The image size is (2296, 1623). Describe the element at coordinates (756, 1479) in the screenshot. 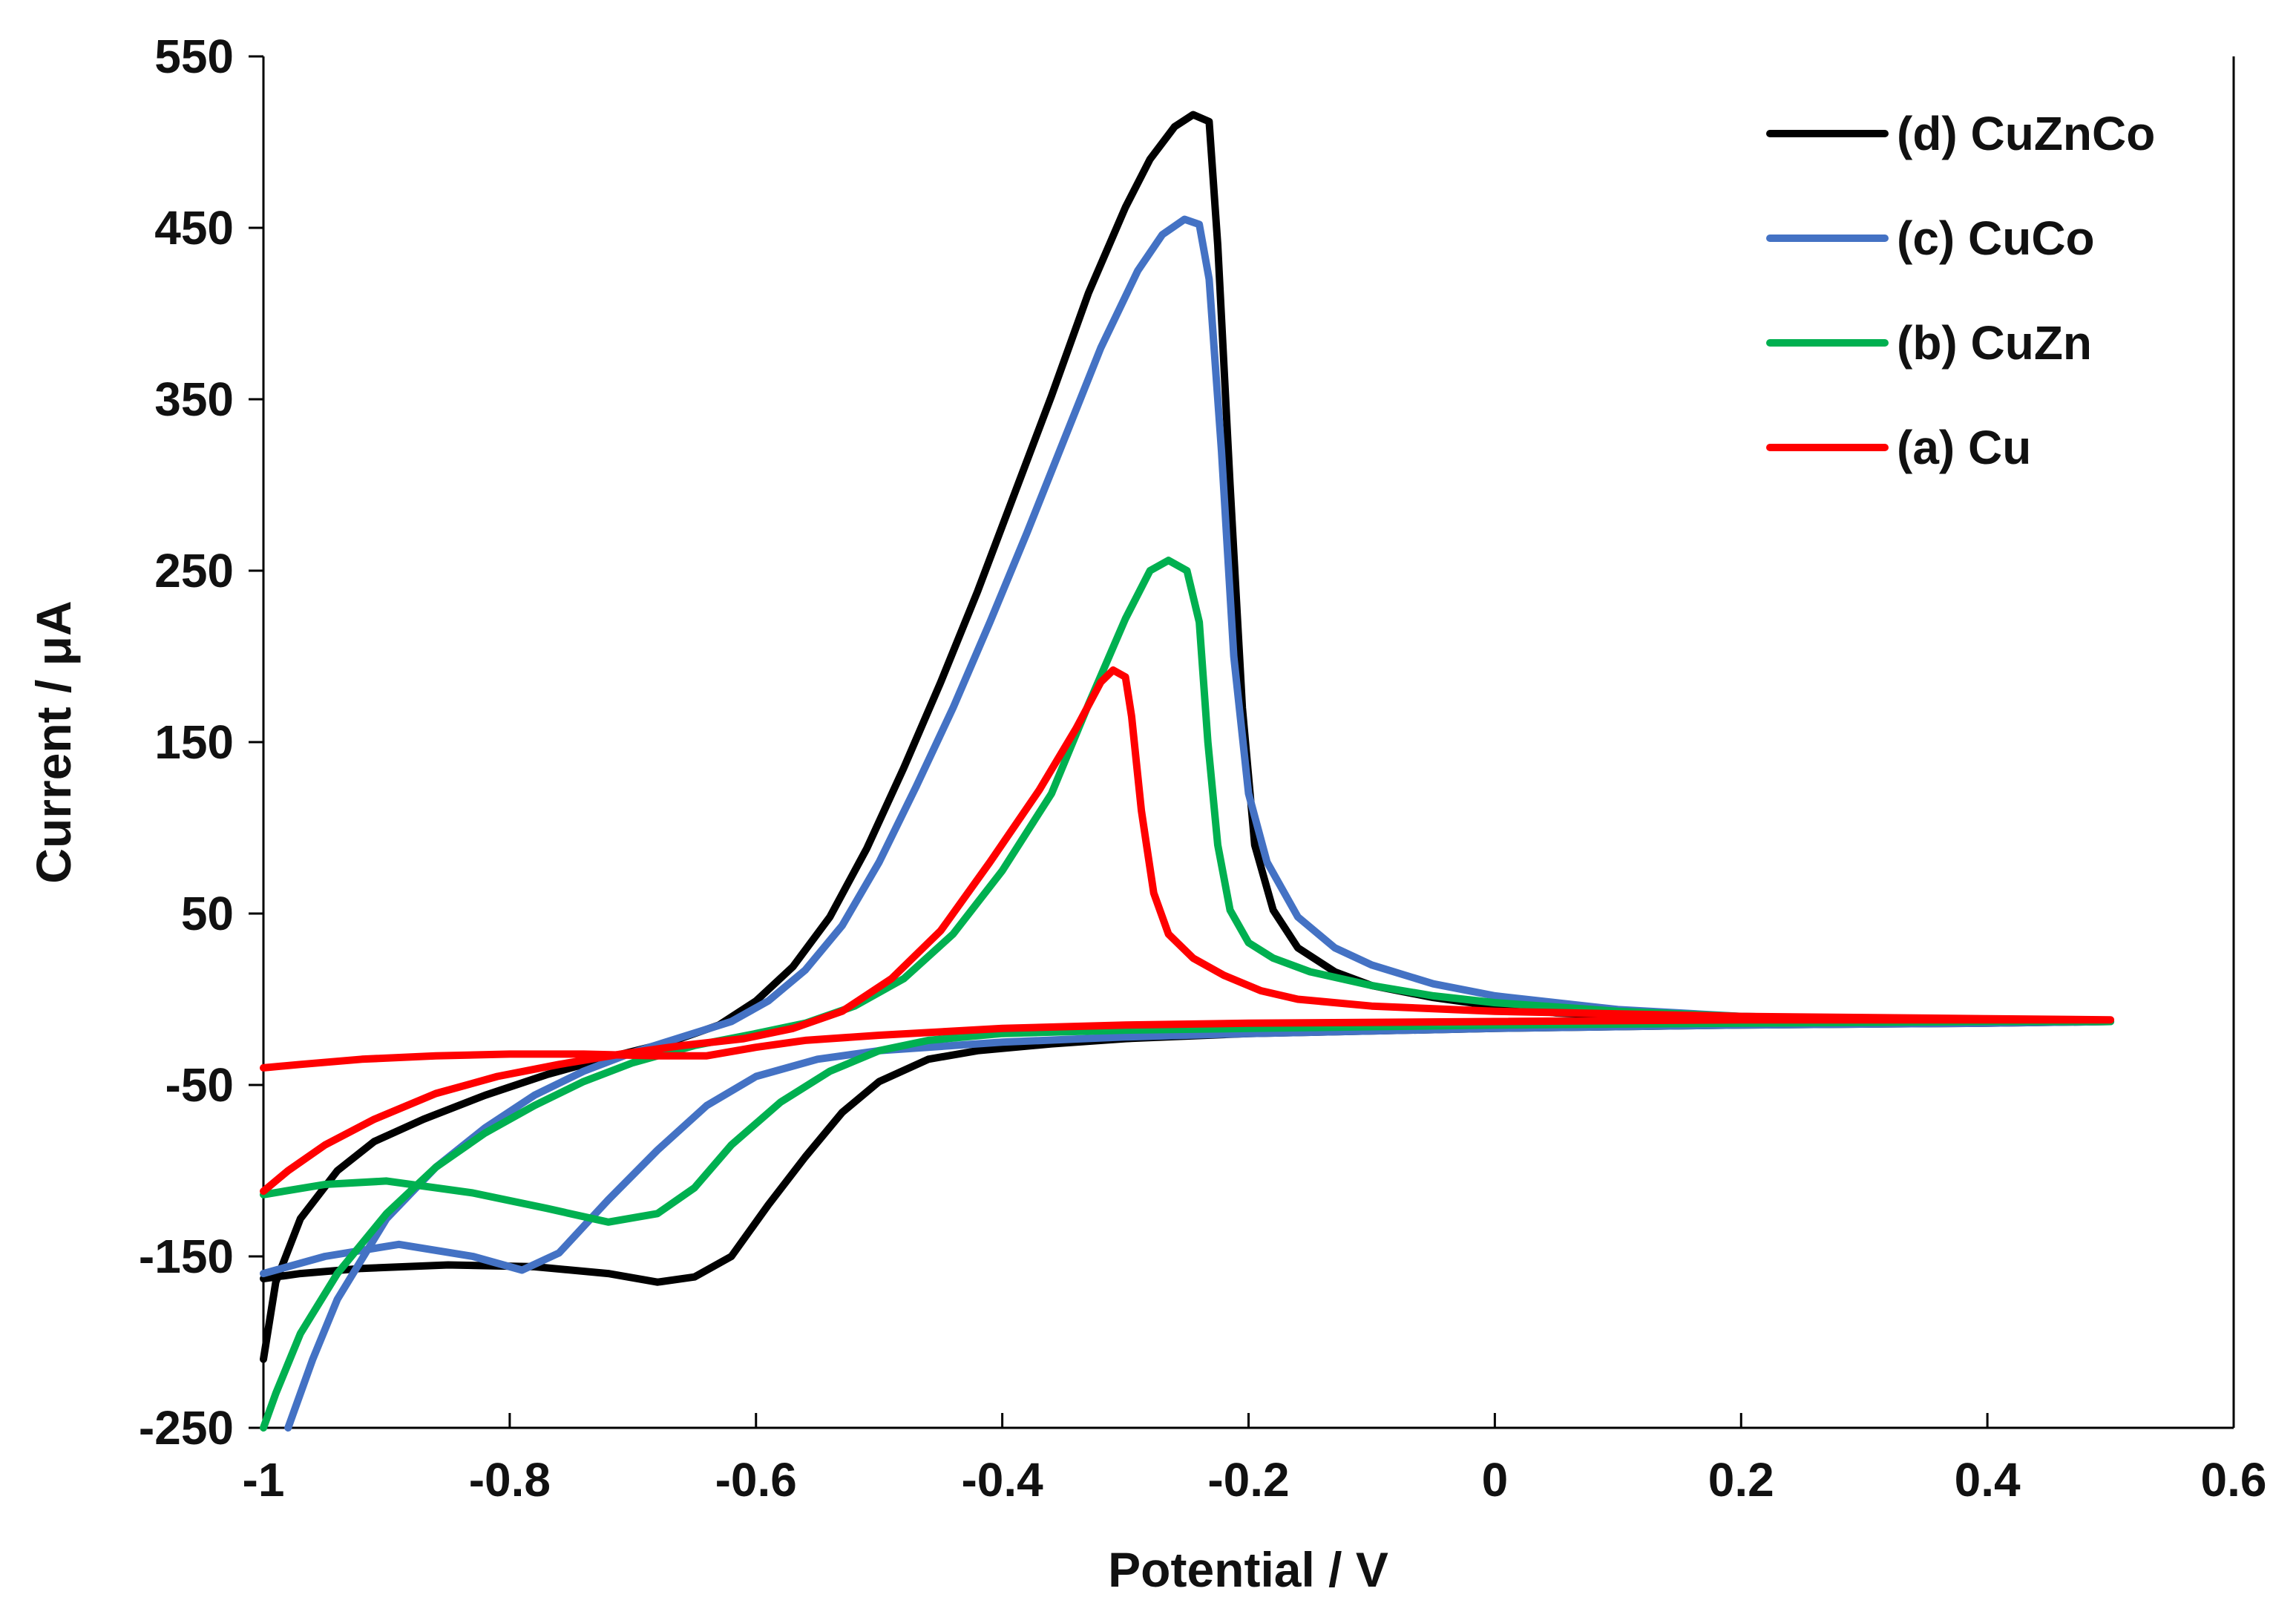

I see `x-tick-label: -0.6` at that location.